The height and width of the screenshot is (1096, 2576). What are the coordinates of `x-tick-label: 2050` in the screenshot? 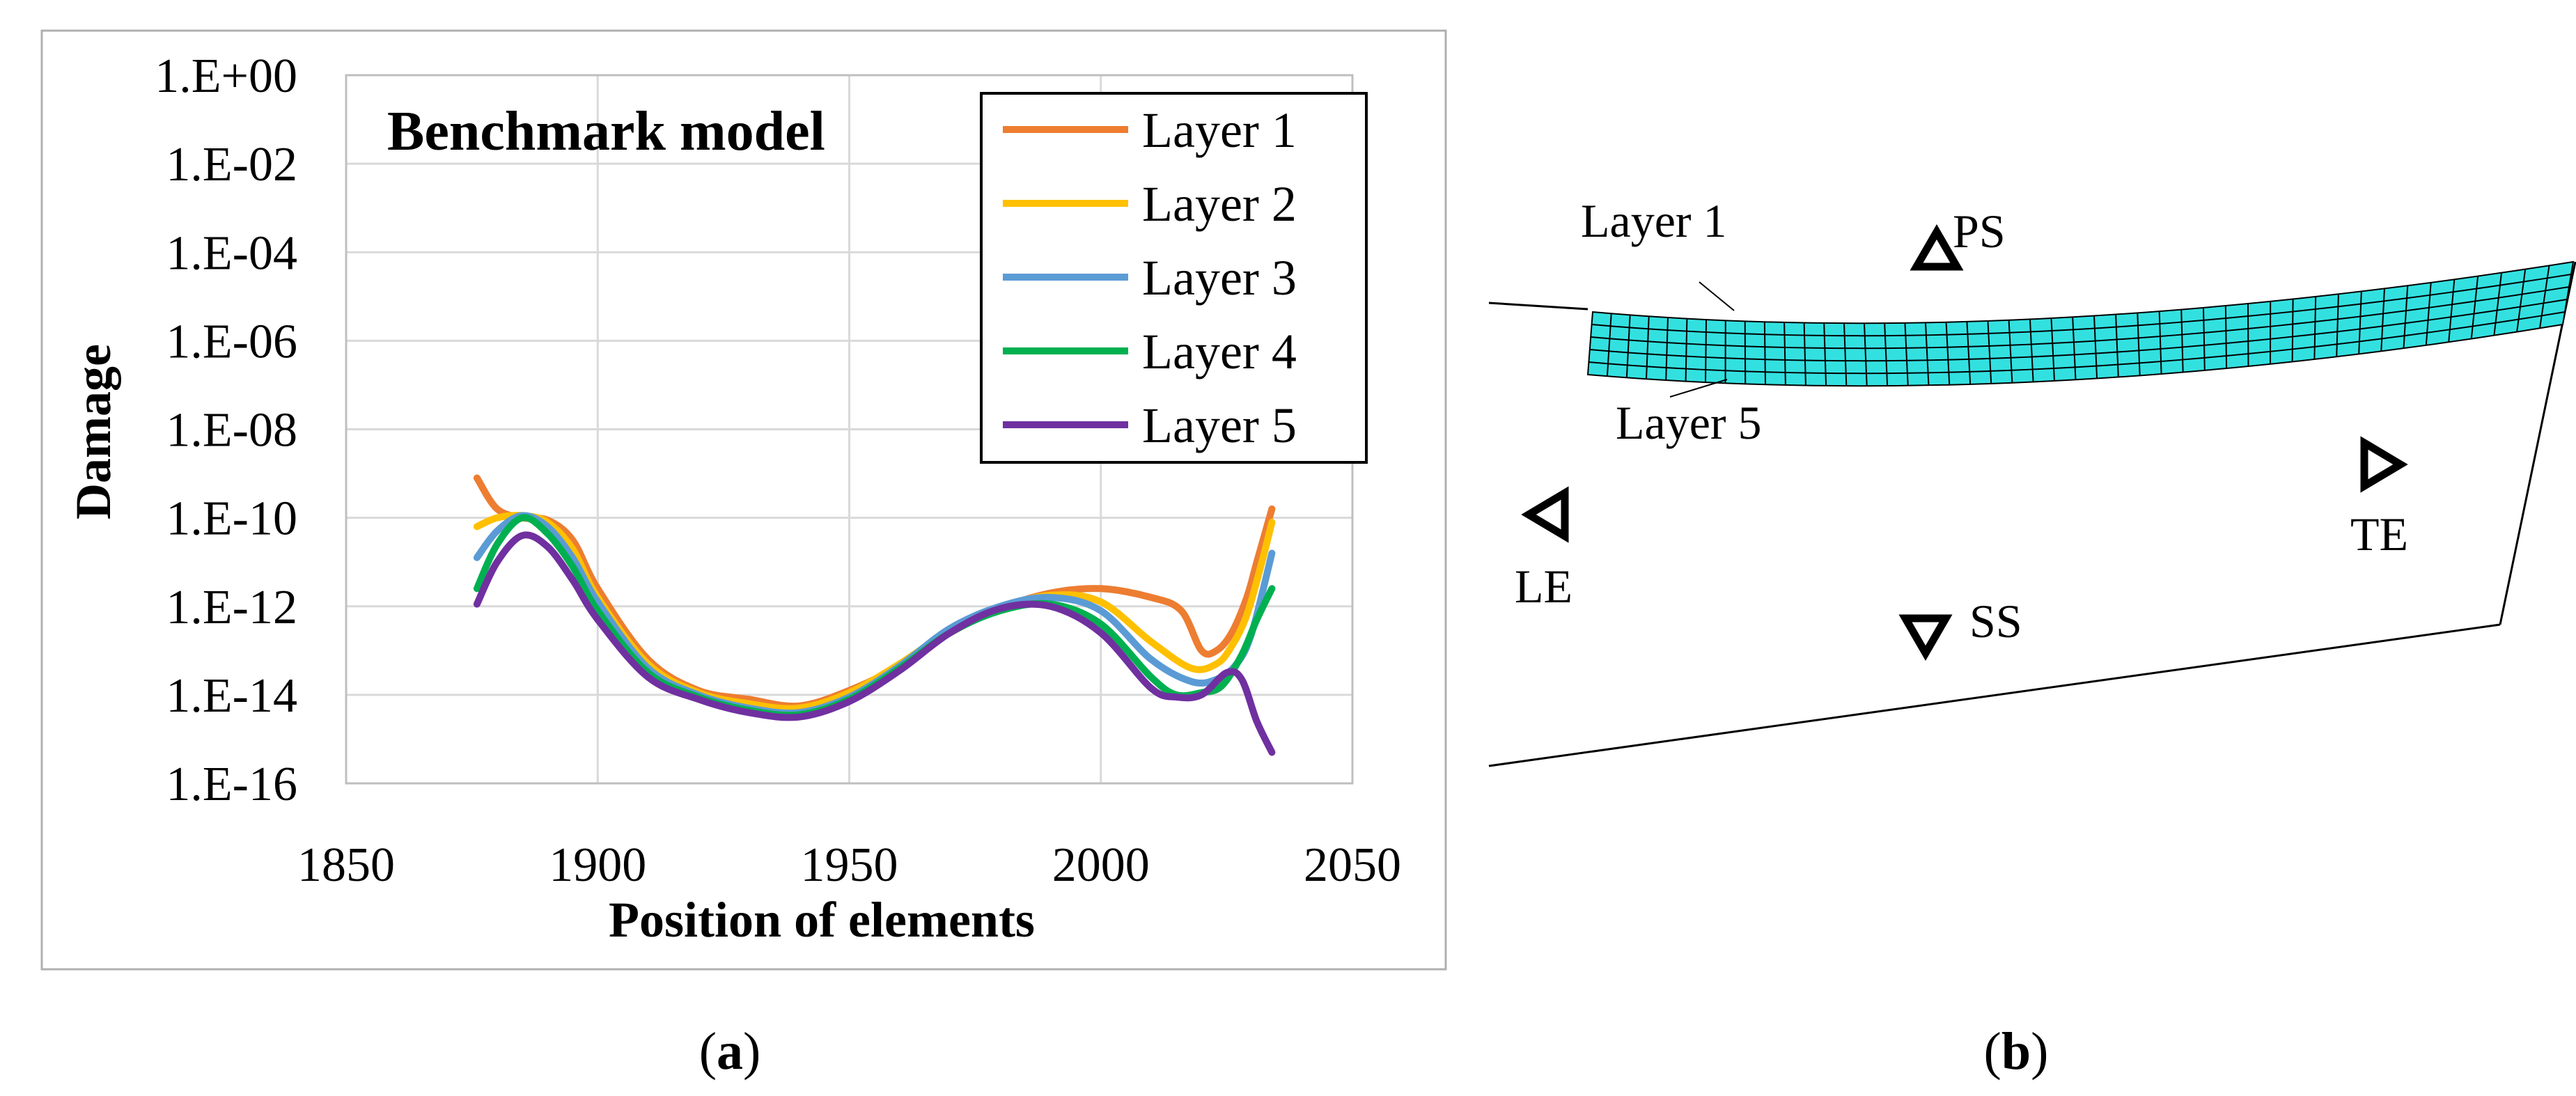 It's located at (1352, 865).